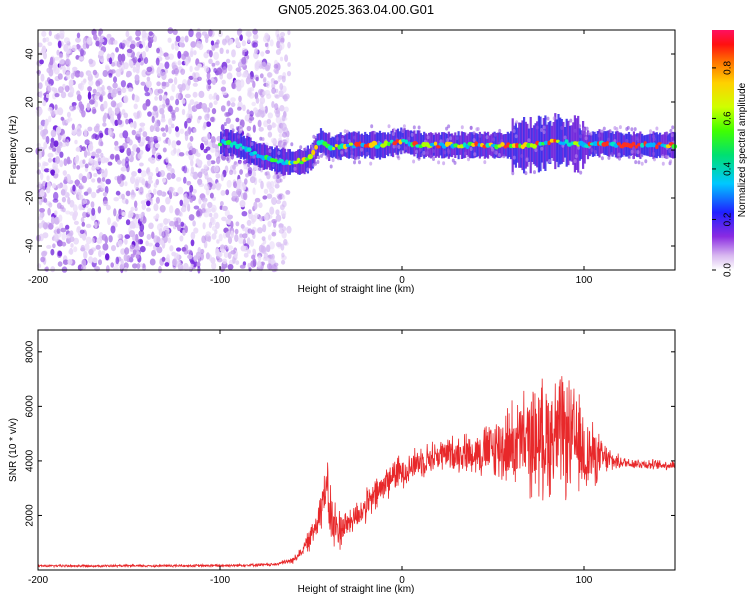  What do you see at coordinates (584, 280) in the screenshot?
I see `spectrogram-x-tick-label: 100` at bounding box center [584, 280].